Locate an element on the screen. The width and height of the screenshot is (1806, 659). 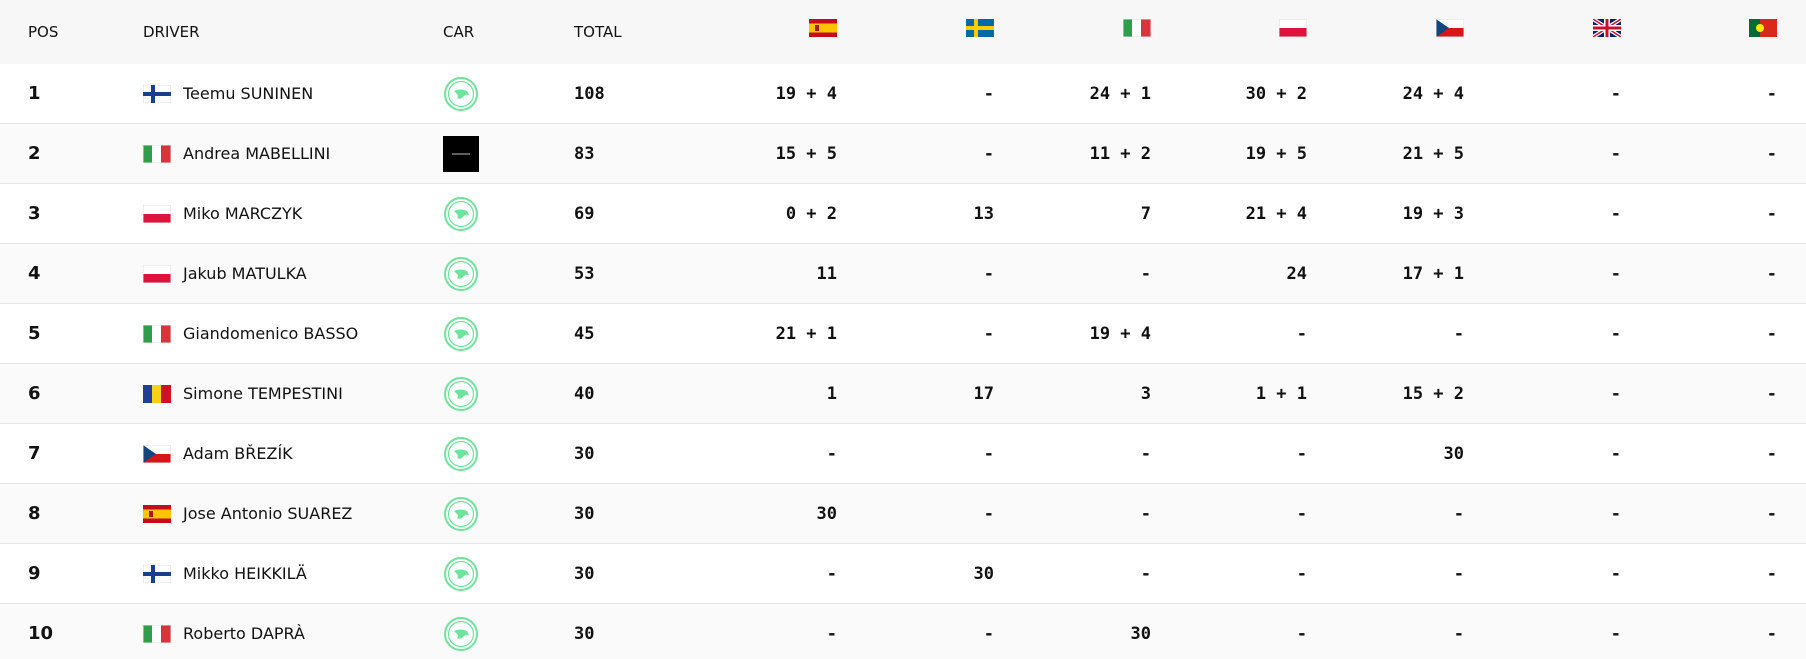
column-header: TOTAL is located at coordinates (598, 32).